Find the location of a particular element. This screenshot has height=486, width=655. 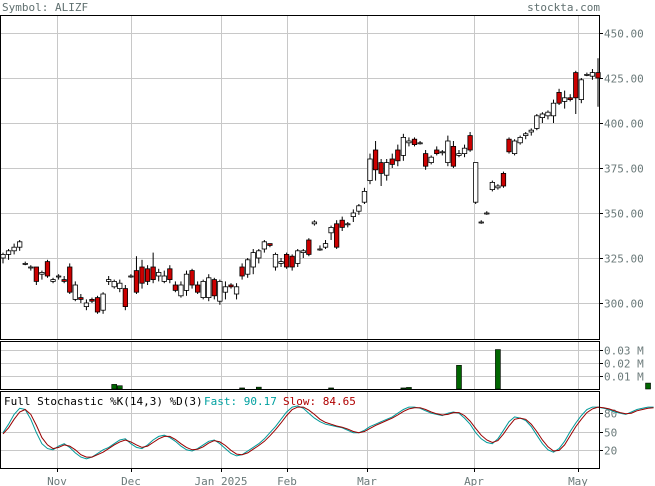

volume-panel: 0.03 M0.02 M0.01 M is located at coordinates (325, 365).